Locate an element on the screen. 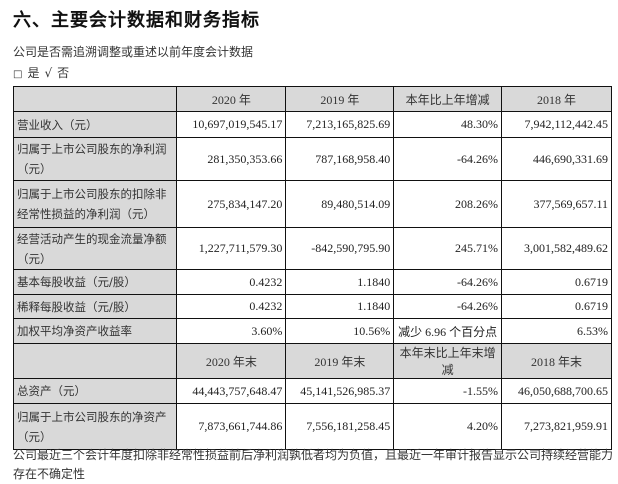 The width and height of the screenshot is (618, 484). cell-2020: 1,227,711,579.30 is located at coordinates (231, 248).